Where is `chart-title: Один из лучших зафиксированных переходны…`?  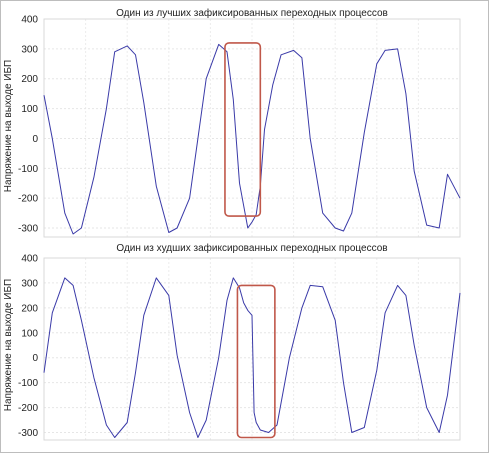
chart-title: Один из лучших зафиксированных переходны… is located at coordinates (252, 13).